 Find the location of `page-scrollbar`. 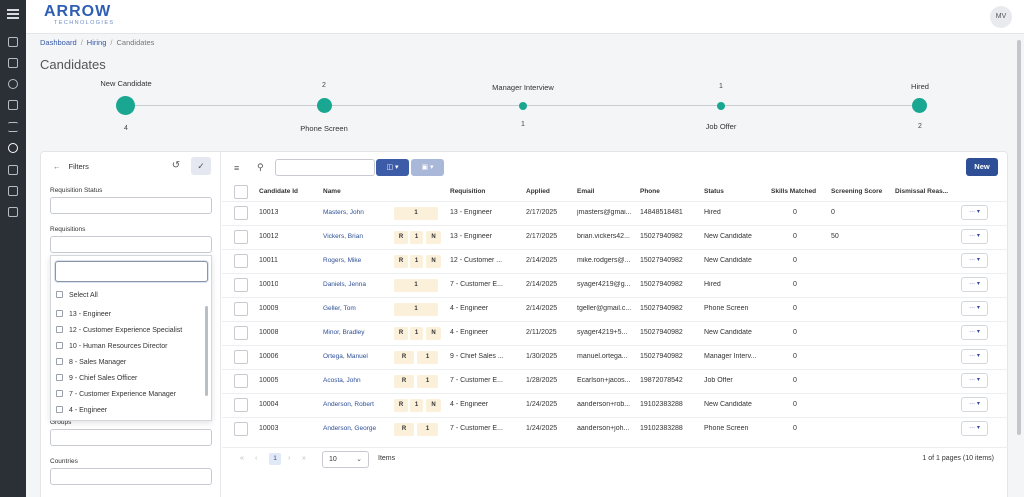

page-scrollbar is located at coordinates (1019, 237).